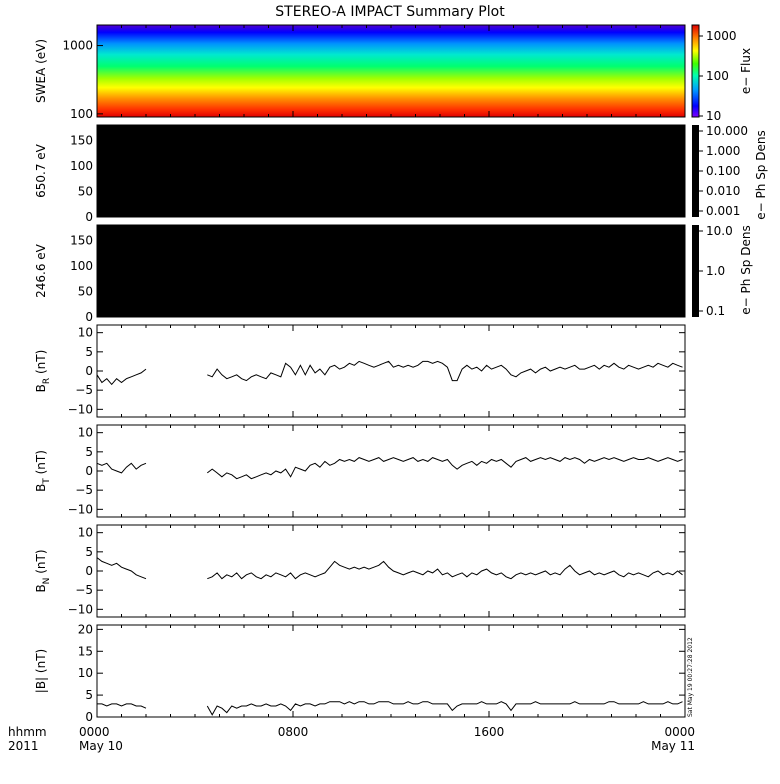  Describe the element at coordinates (121, 468) in the screenshot. I see `bt-series-line` at that location.